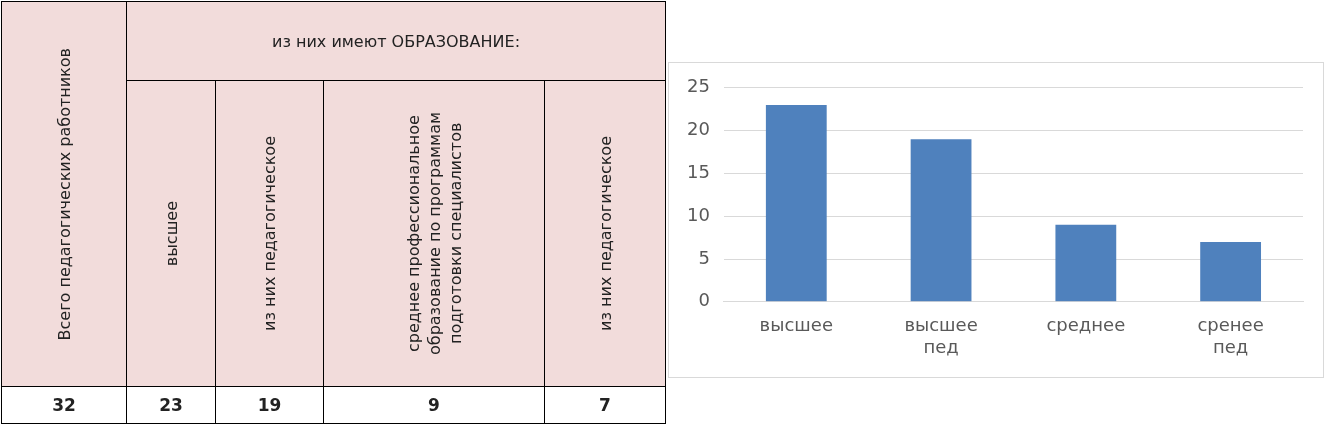 Image resolution: width=1325 pixels, height=424 pixels. What do you see at coordinates (64, 194) in the screenshot?
I see `text: Всего педагогических работников` at bounding box center [64, 194].